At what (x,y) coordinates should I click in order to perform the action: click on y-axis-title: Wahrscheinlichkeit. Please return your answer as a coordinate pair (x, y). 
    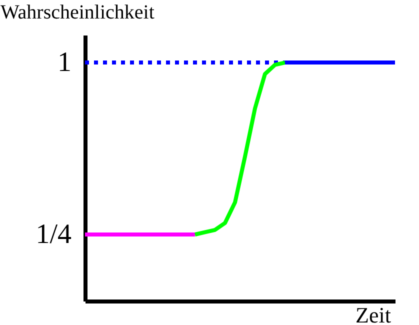
    Looking at the image, I should click on (77, 13).